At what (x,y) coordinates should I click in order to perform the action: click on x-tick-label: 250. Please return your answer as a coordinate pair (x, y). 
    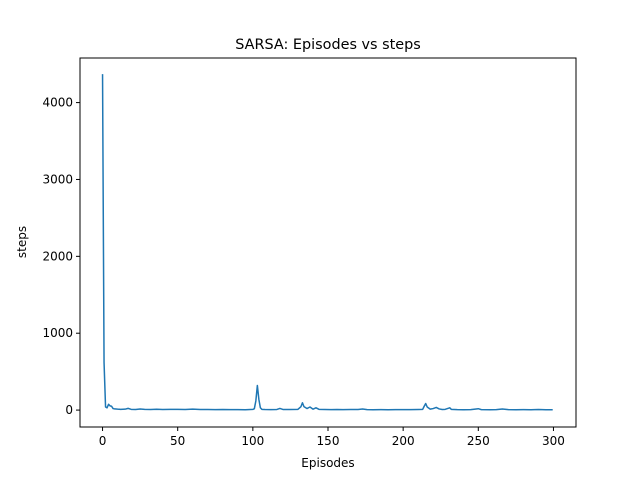
    Looking at the image, I should click on (478, 441).